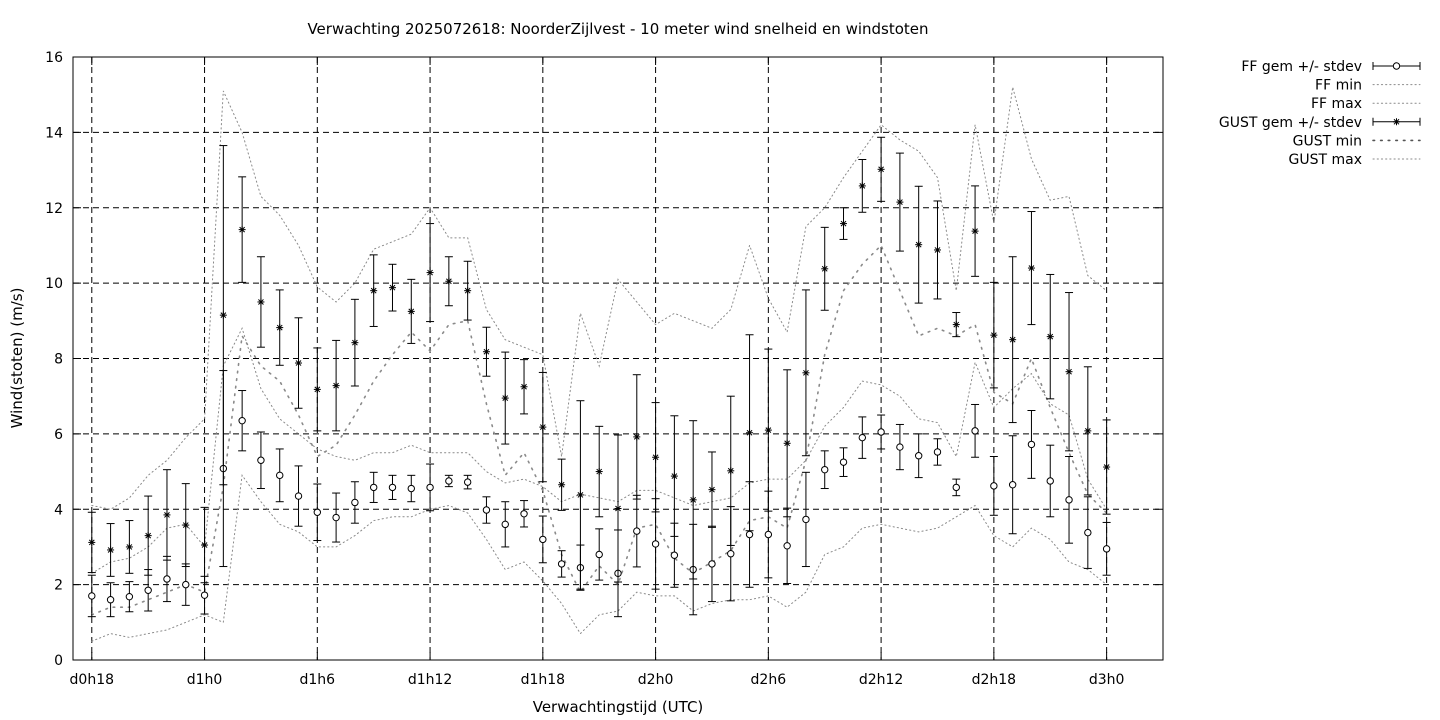 The width and height of the screenshot is (1440, 720). What do you see at coordinates (1327, 141) in the screenshot?
I see `legend-label: GUST min` at bounding box center [1327, 141].